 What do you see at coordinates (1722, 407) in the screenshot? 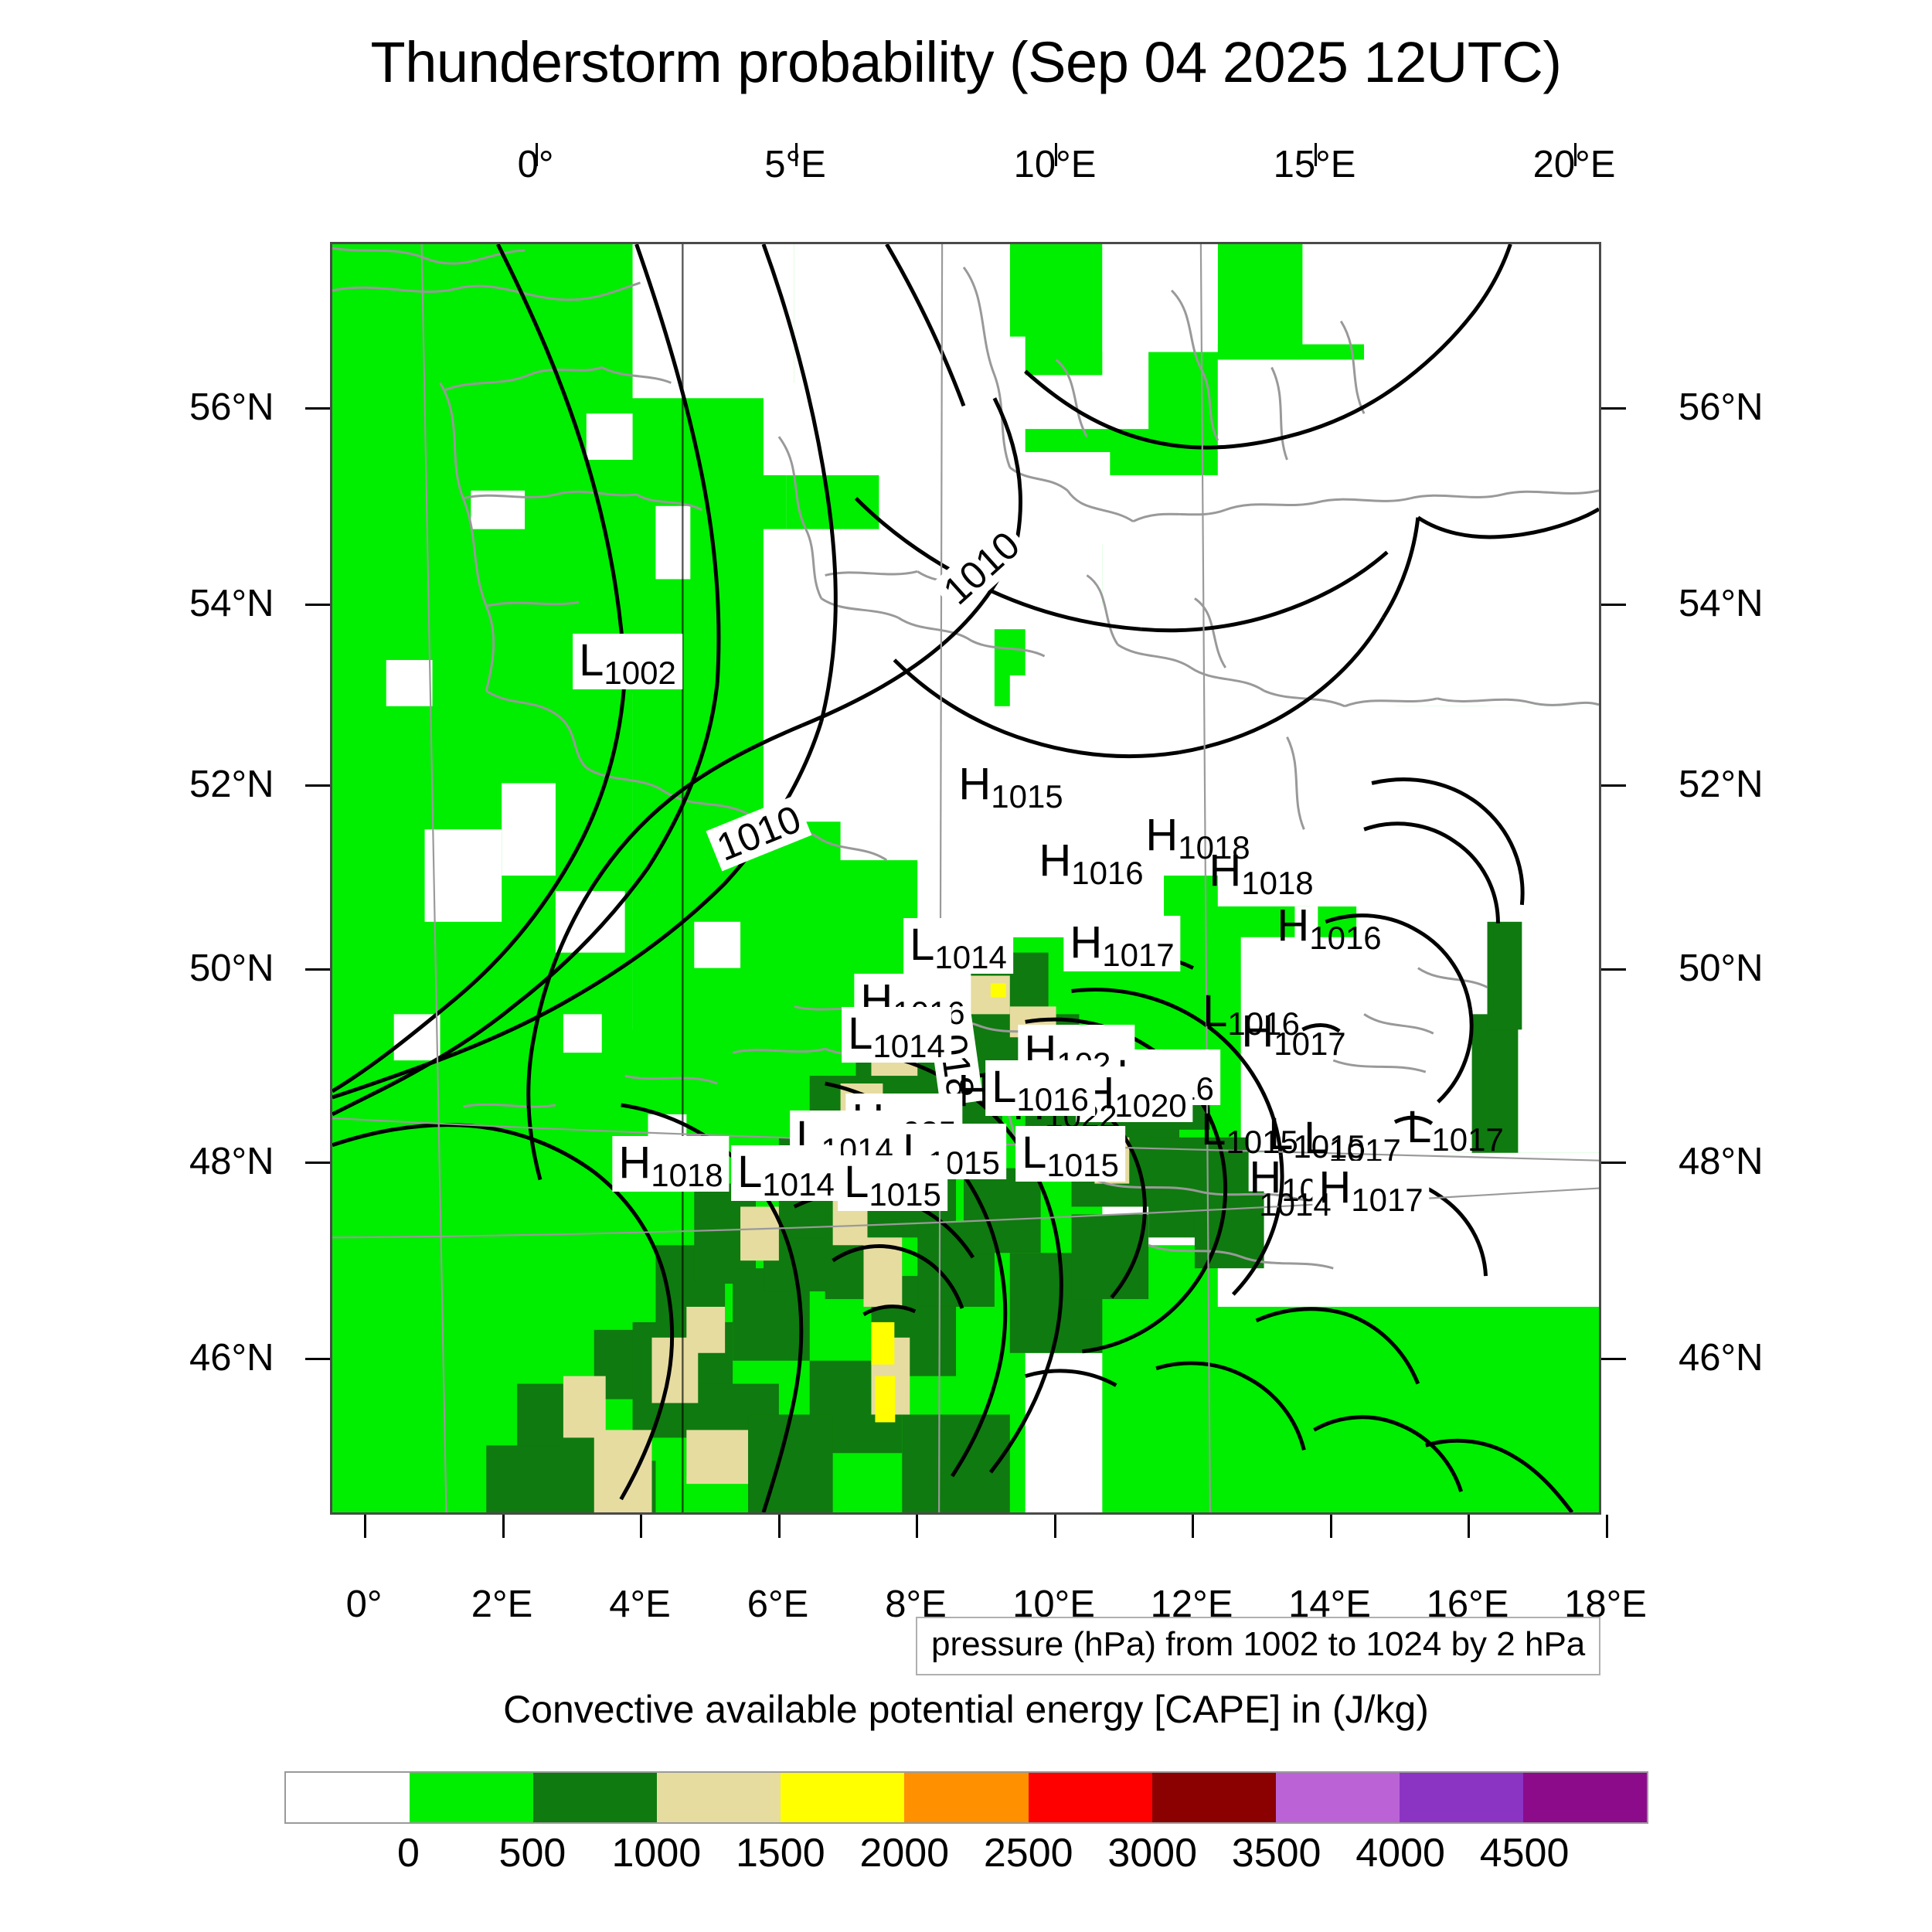
I see `right-axis-tick-label: 56°N` at bounding box center [1722, 407].